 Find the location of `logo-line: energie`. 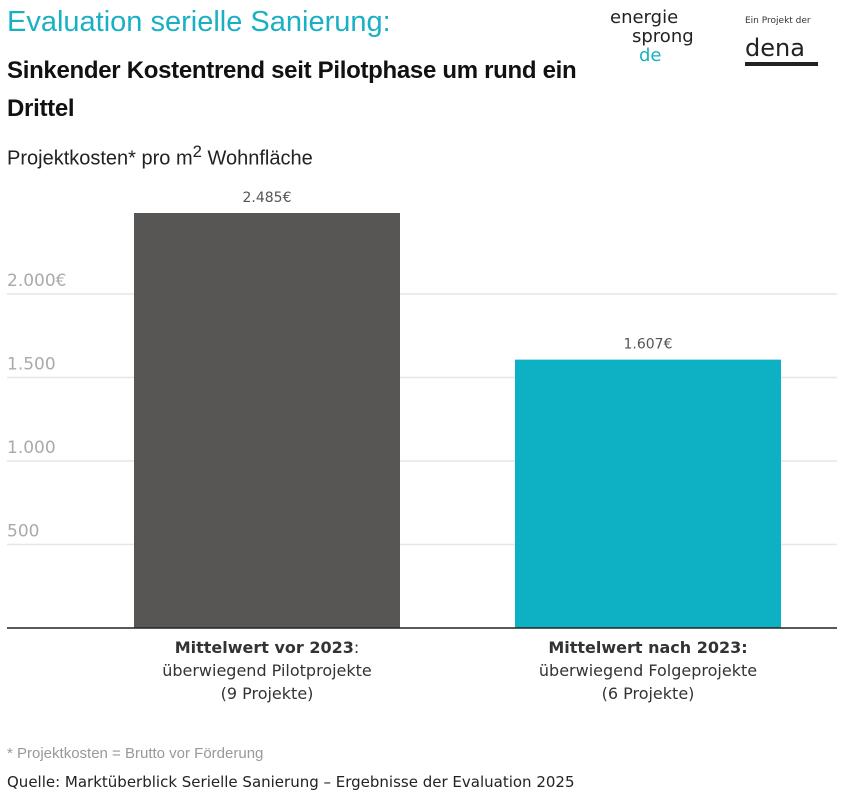

logo-line: energie is located at coordinates (644, 17).